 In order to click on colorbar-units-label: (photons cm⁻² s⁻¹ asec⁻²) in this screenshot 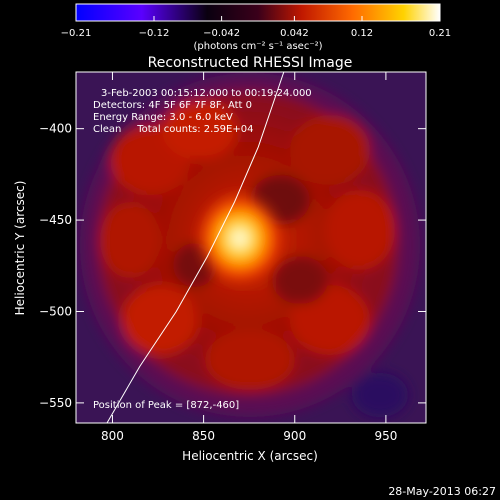, I will do `click(257, 46)`.